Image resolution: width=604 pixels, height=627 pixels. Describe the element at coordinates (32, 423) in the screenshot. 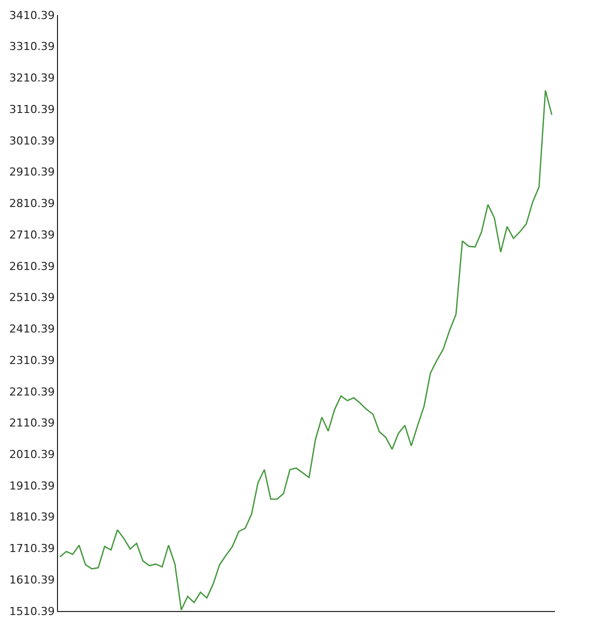

I see `y-tick-label: 2110.39` at that location.